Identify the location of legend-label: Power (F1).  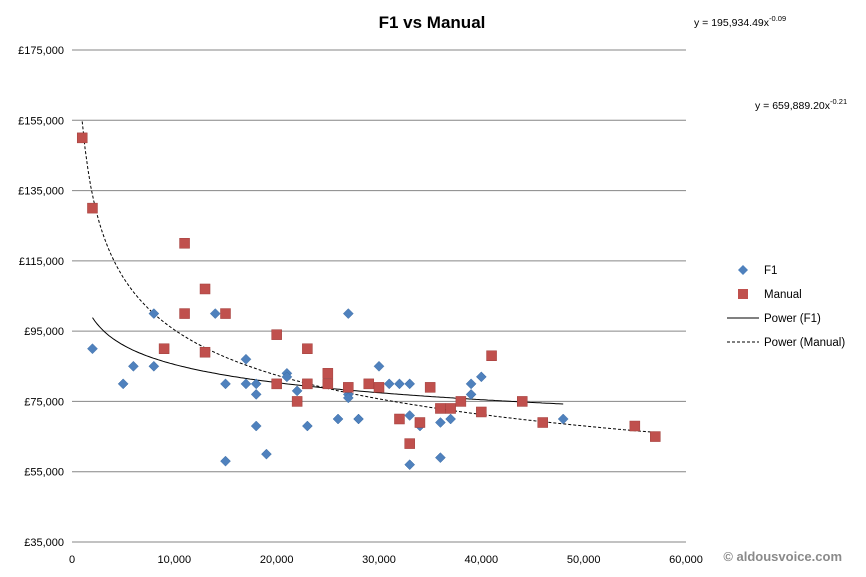
(792, 319).